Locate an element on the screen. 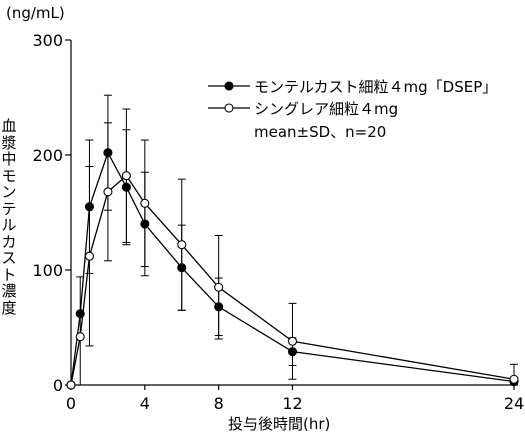  y-axis-label-char: ス is located at coordinates (9, 258).